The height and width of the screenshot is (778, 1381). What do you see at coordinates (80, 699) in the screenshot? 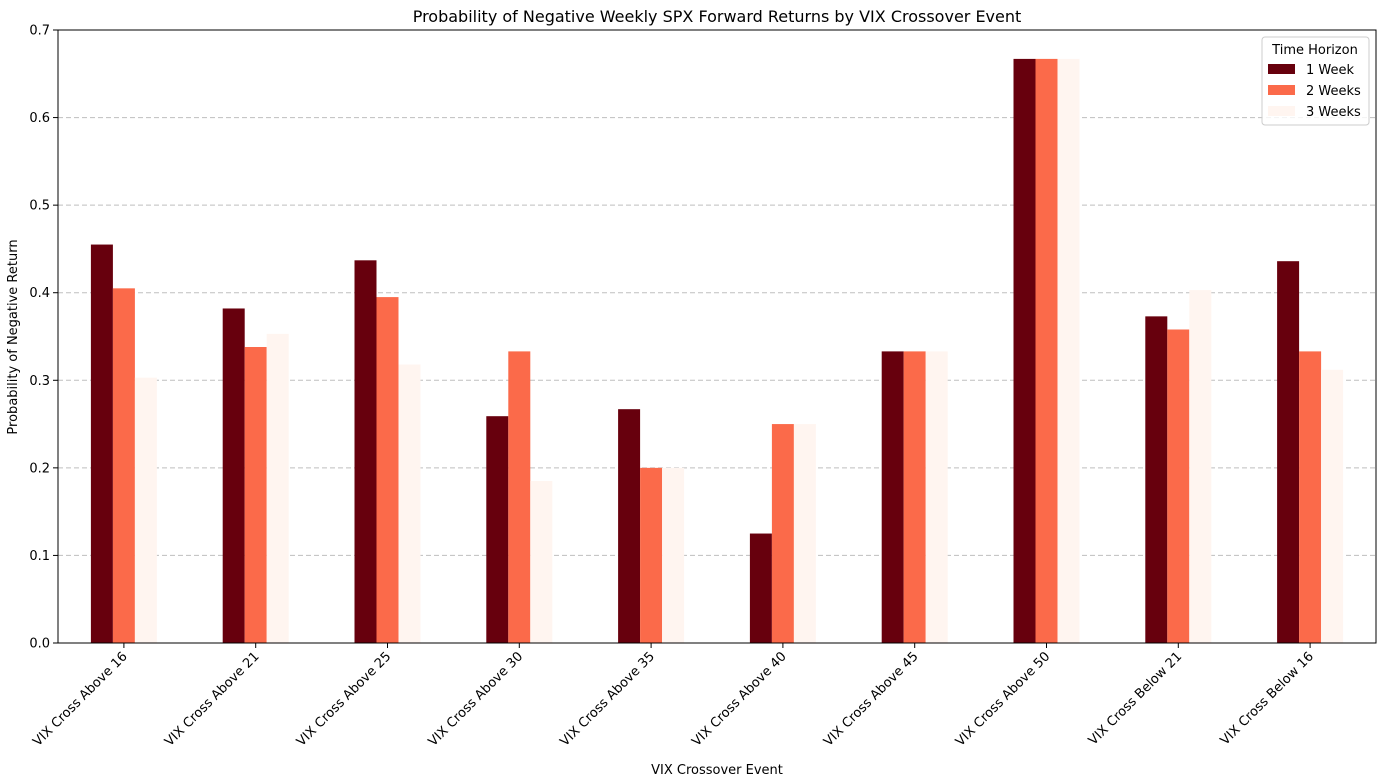
I see `x-tick-label: VIX Cross Above 16` at bounding box center [80, 699].